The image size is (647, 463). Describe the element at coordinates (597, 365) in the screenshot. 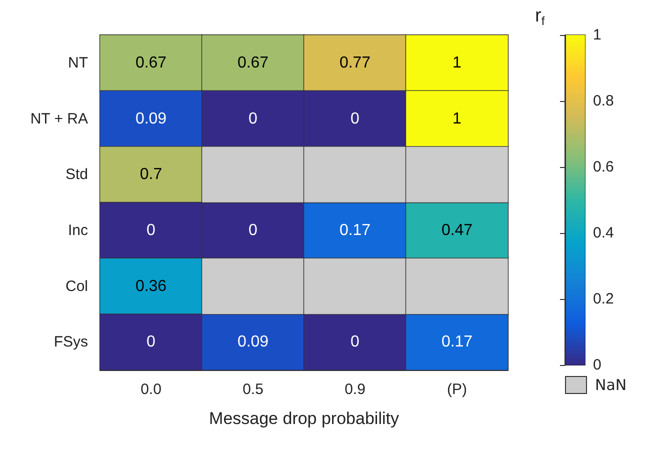

I see `color-bar-label: 0` at that location.